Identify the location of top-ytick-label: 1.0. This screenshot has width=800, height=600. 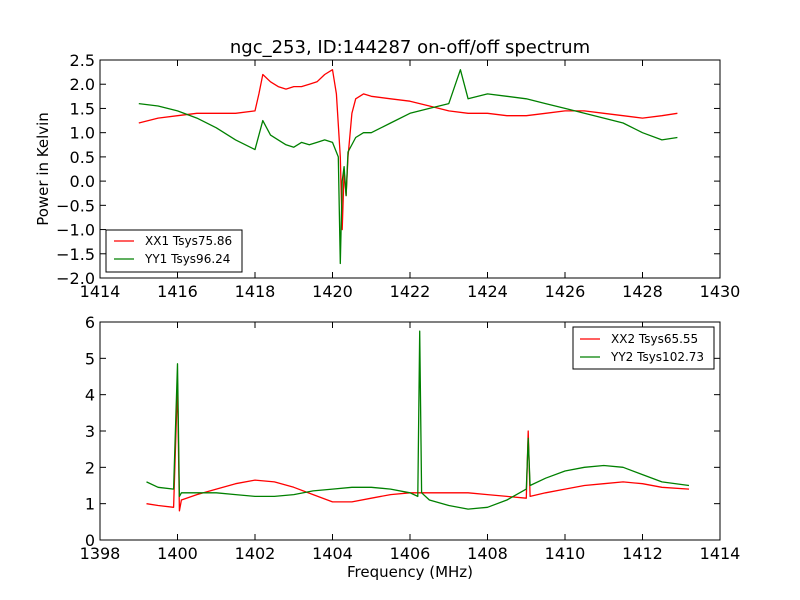
(82, 133).